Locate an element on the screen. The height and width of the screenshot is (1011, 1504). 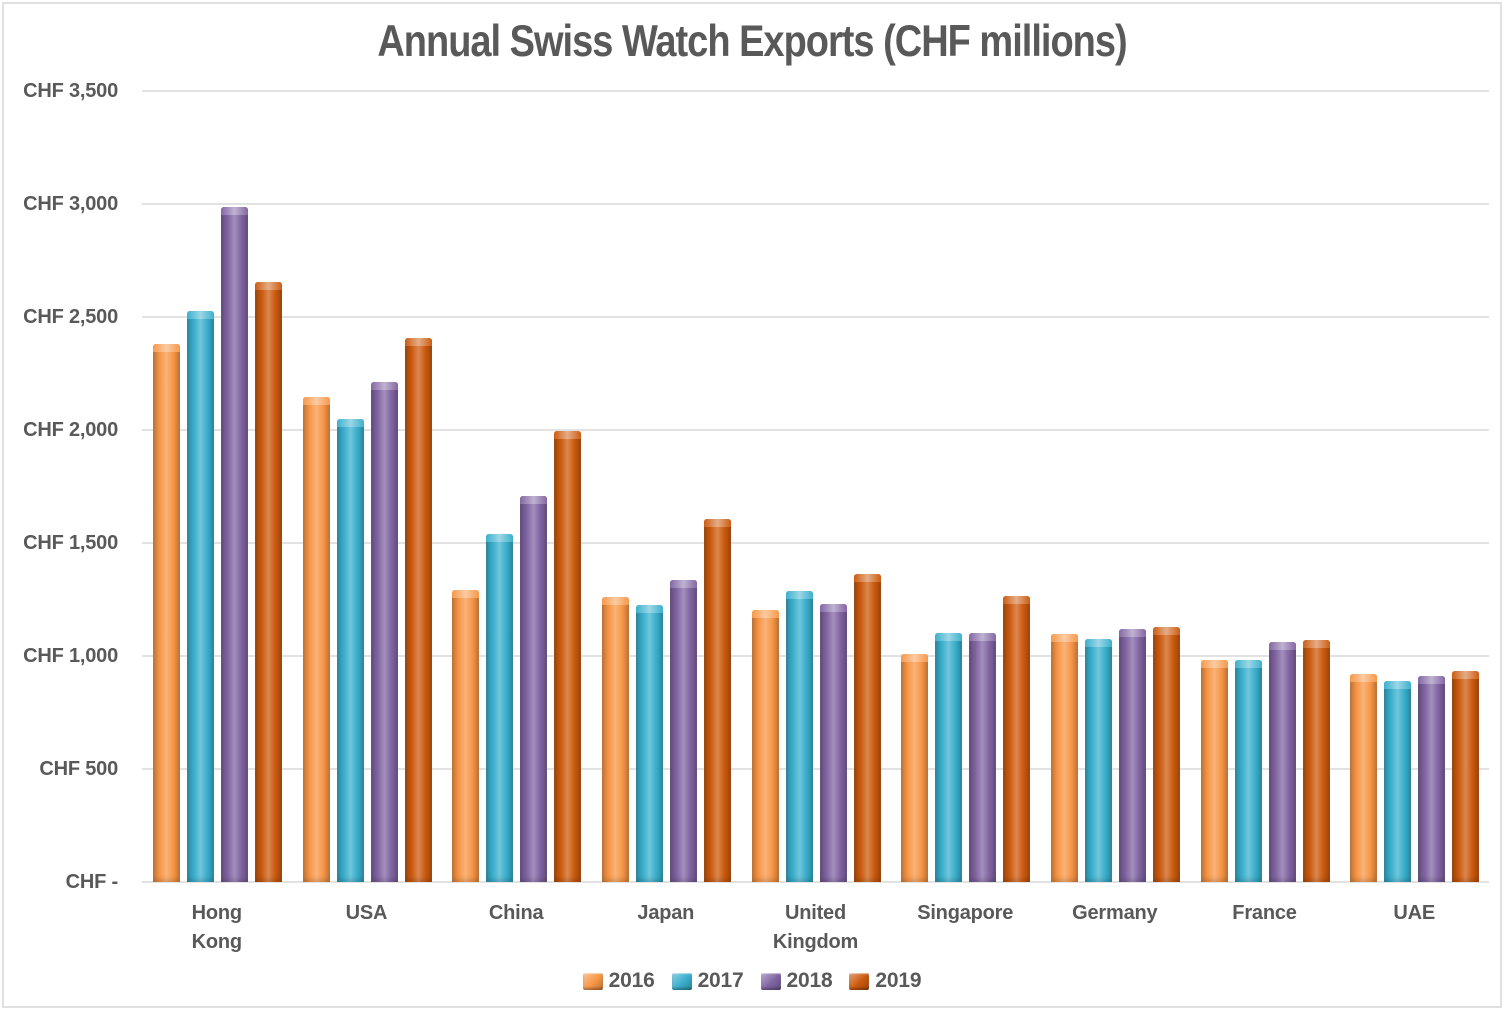
y-axis-tick-label-3500: CHF 3,500 is located at coordinates (70, 91).